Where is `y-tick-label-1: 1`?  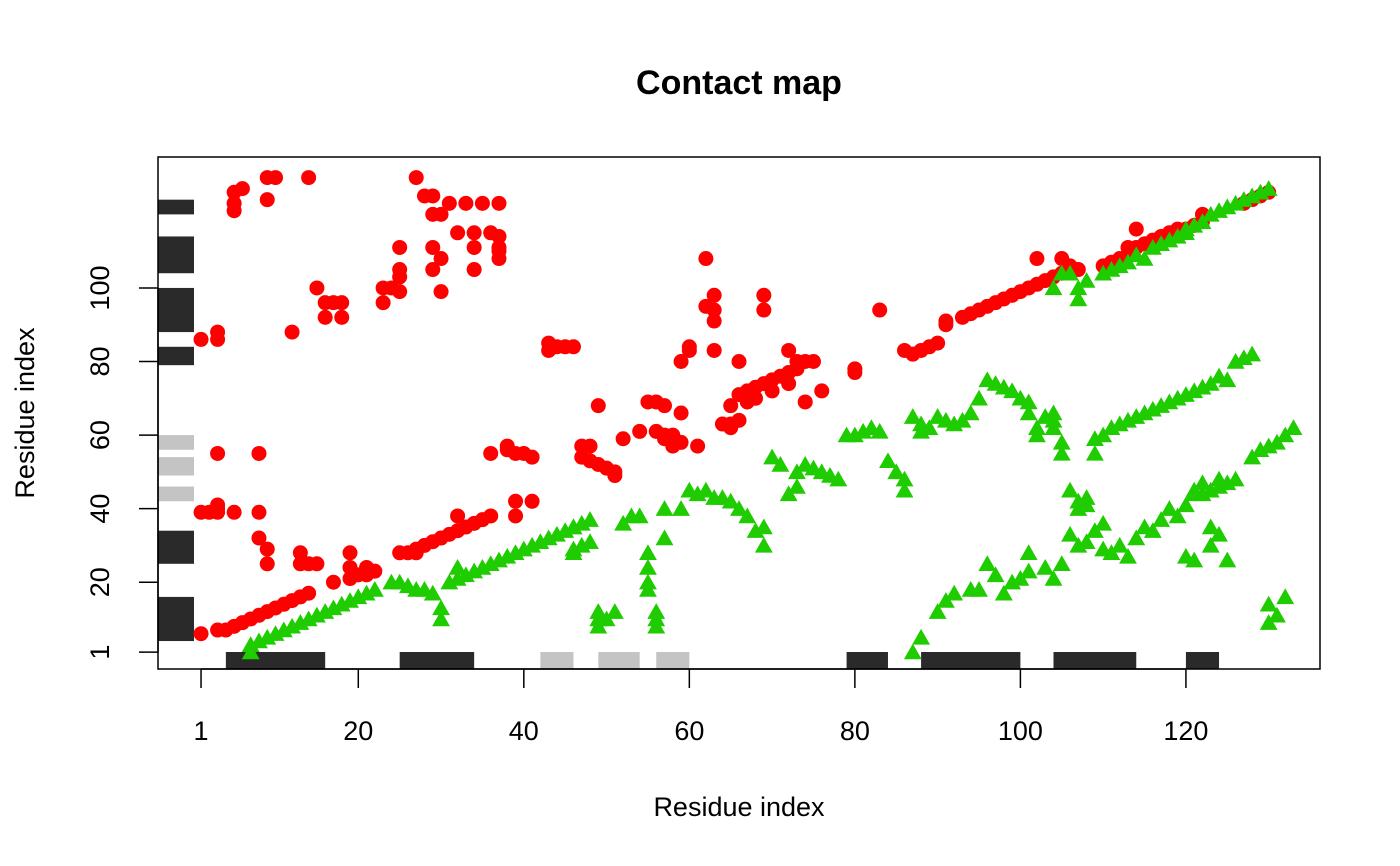
y-tick-label-1: 1 is located at coordinates (100, 652).